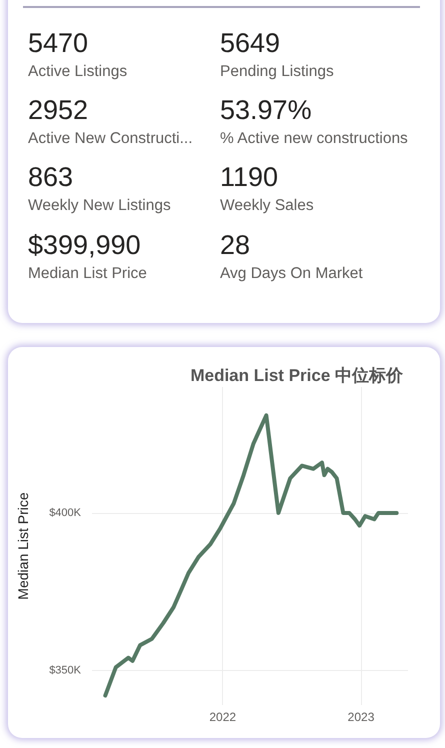  Describe the element at coordinates (99, 206) in the screenshot. I see `text: Weekly New Listings` at that location.